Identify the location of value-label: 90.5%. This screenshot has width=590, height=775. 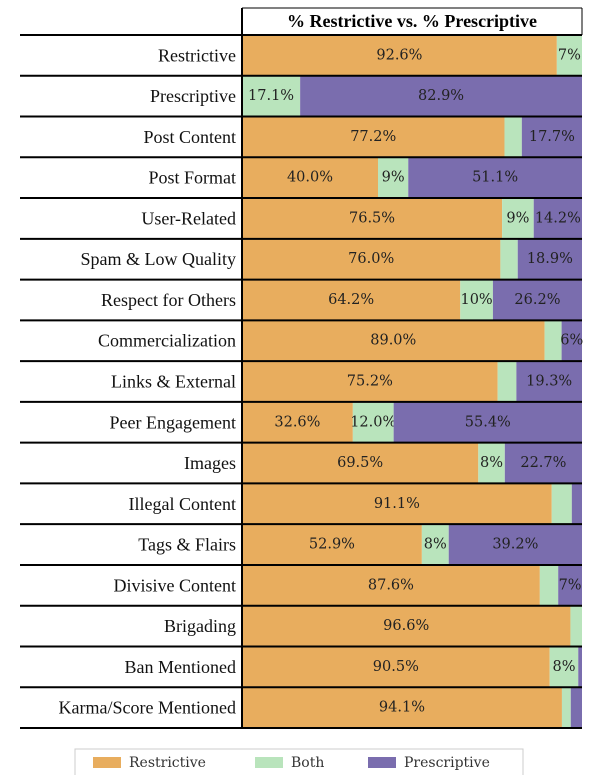
(396, 667).